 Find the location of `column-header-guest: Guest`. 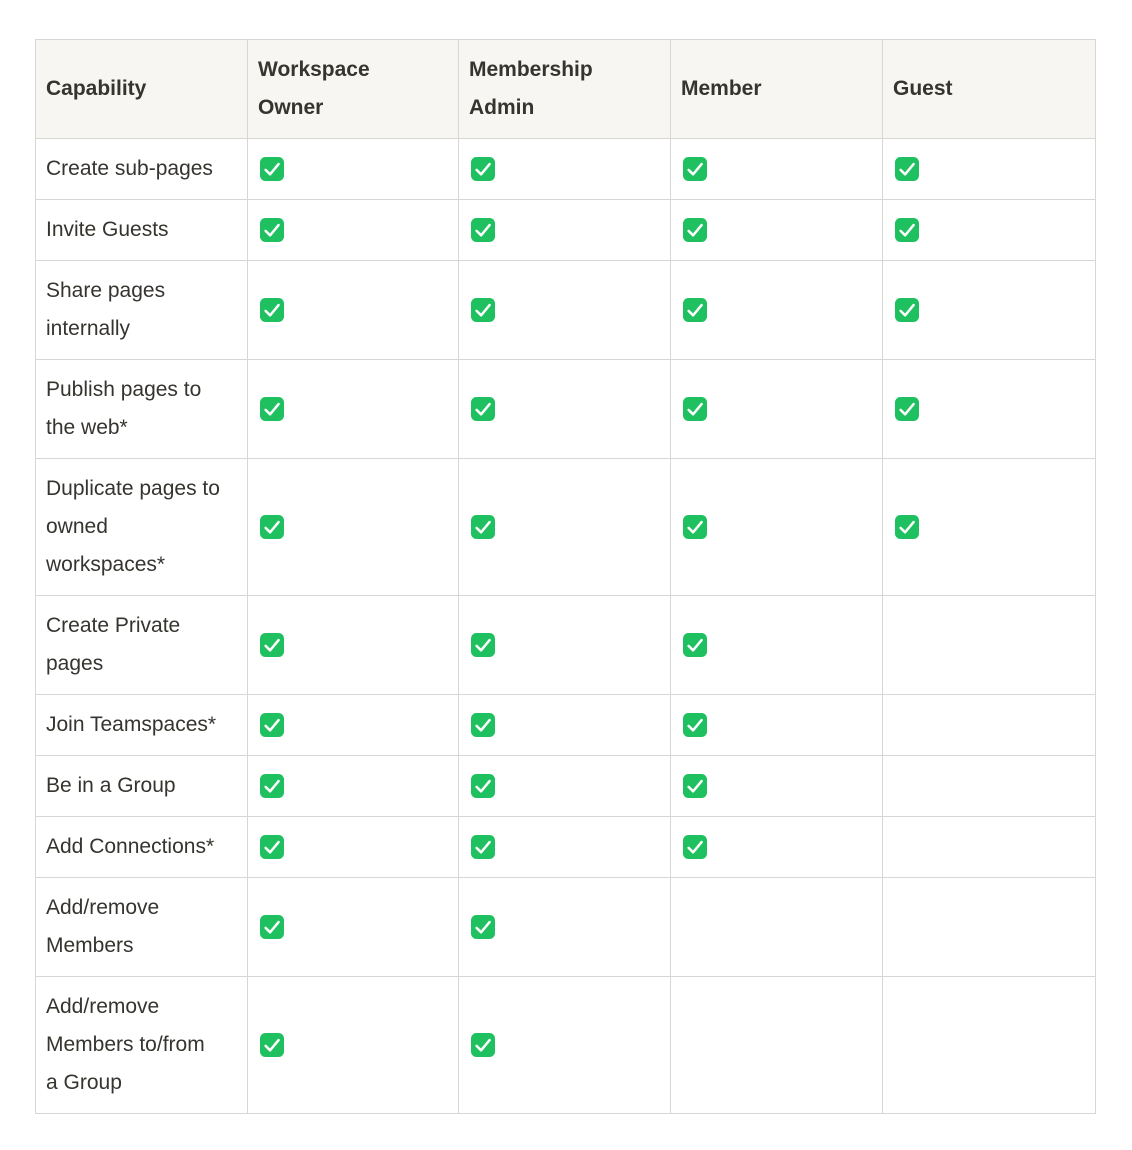

column-header-guest: Guest is located at coordinates (989, 89).